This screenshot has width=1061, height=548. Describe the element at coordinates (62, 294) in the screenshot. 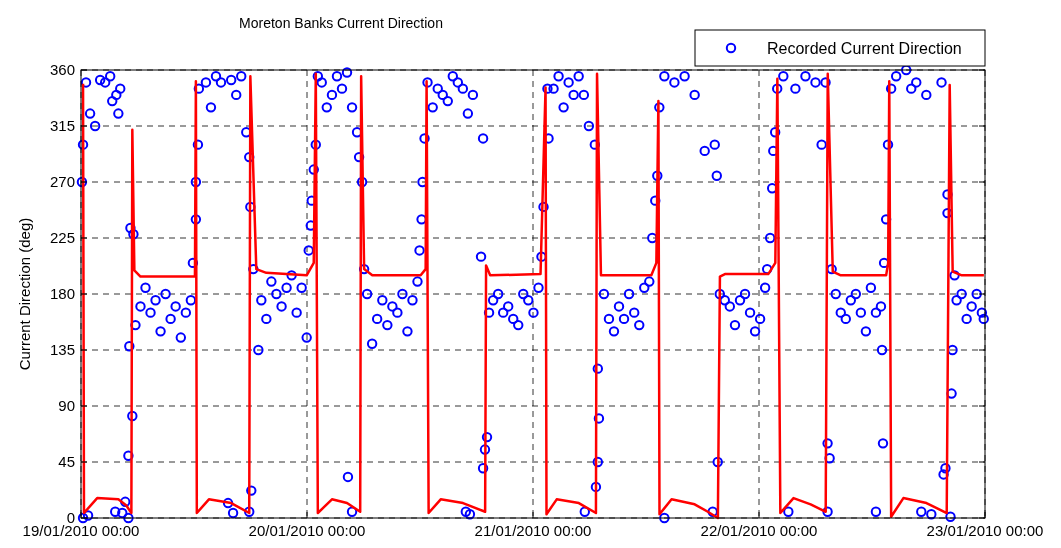

I see `y-tick-label: 180` at that location.